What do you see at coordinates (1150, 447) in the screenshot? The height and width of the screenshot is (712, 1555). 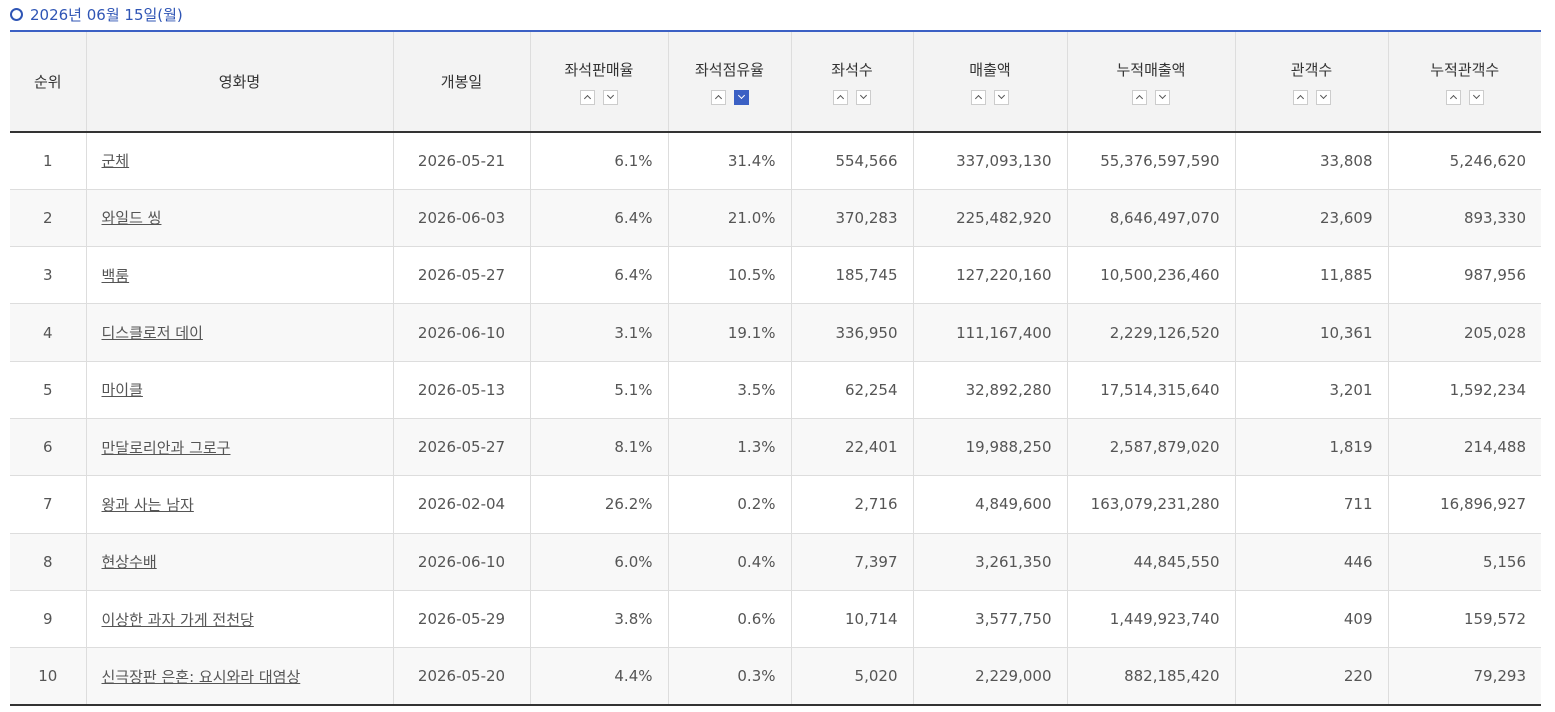 I see `number-cell: 2,587,879,020` at bounding box center [1150, 447].